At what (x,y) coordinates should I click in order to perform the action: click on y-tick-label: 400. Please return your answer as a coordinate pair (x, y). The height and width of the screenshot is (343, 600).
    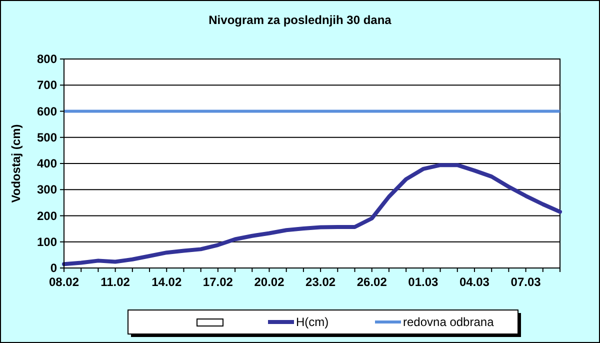
    Looking at the image, I should click on (47, 163).